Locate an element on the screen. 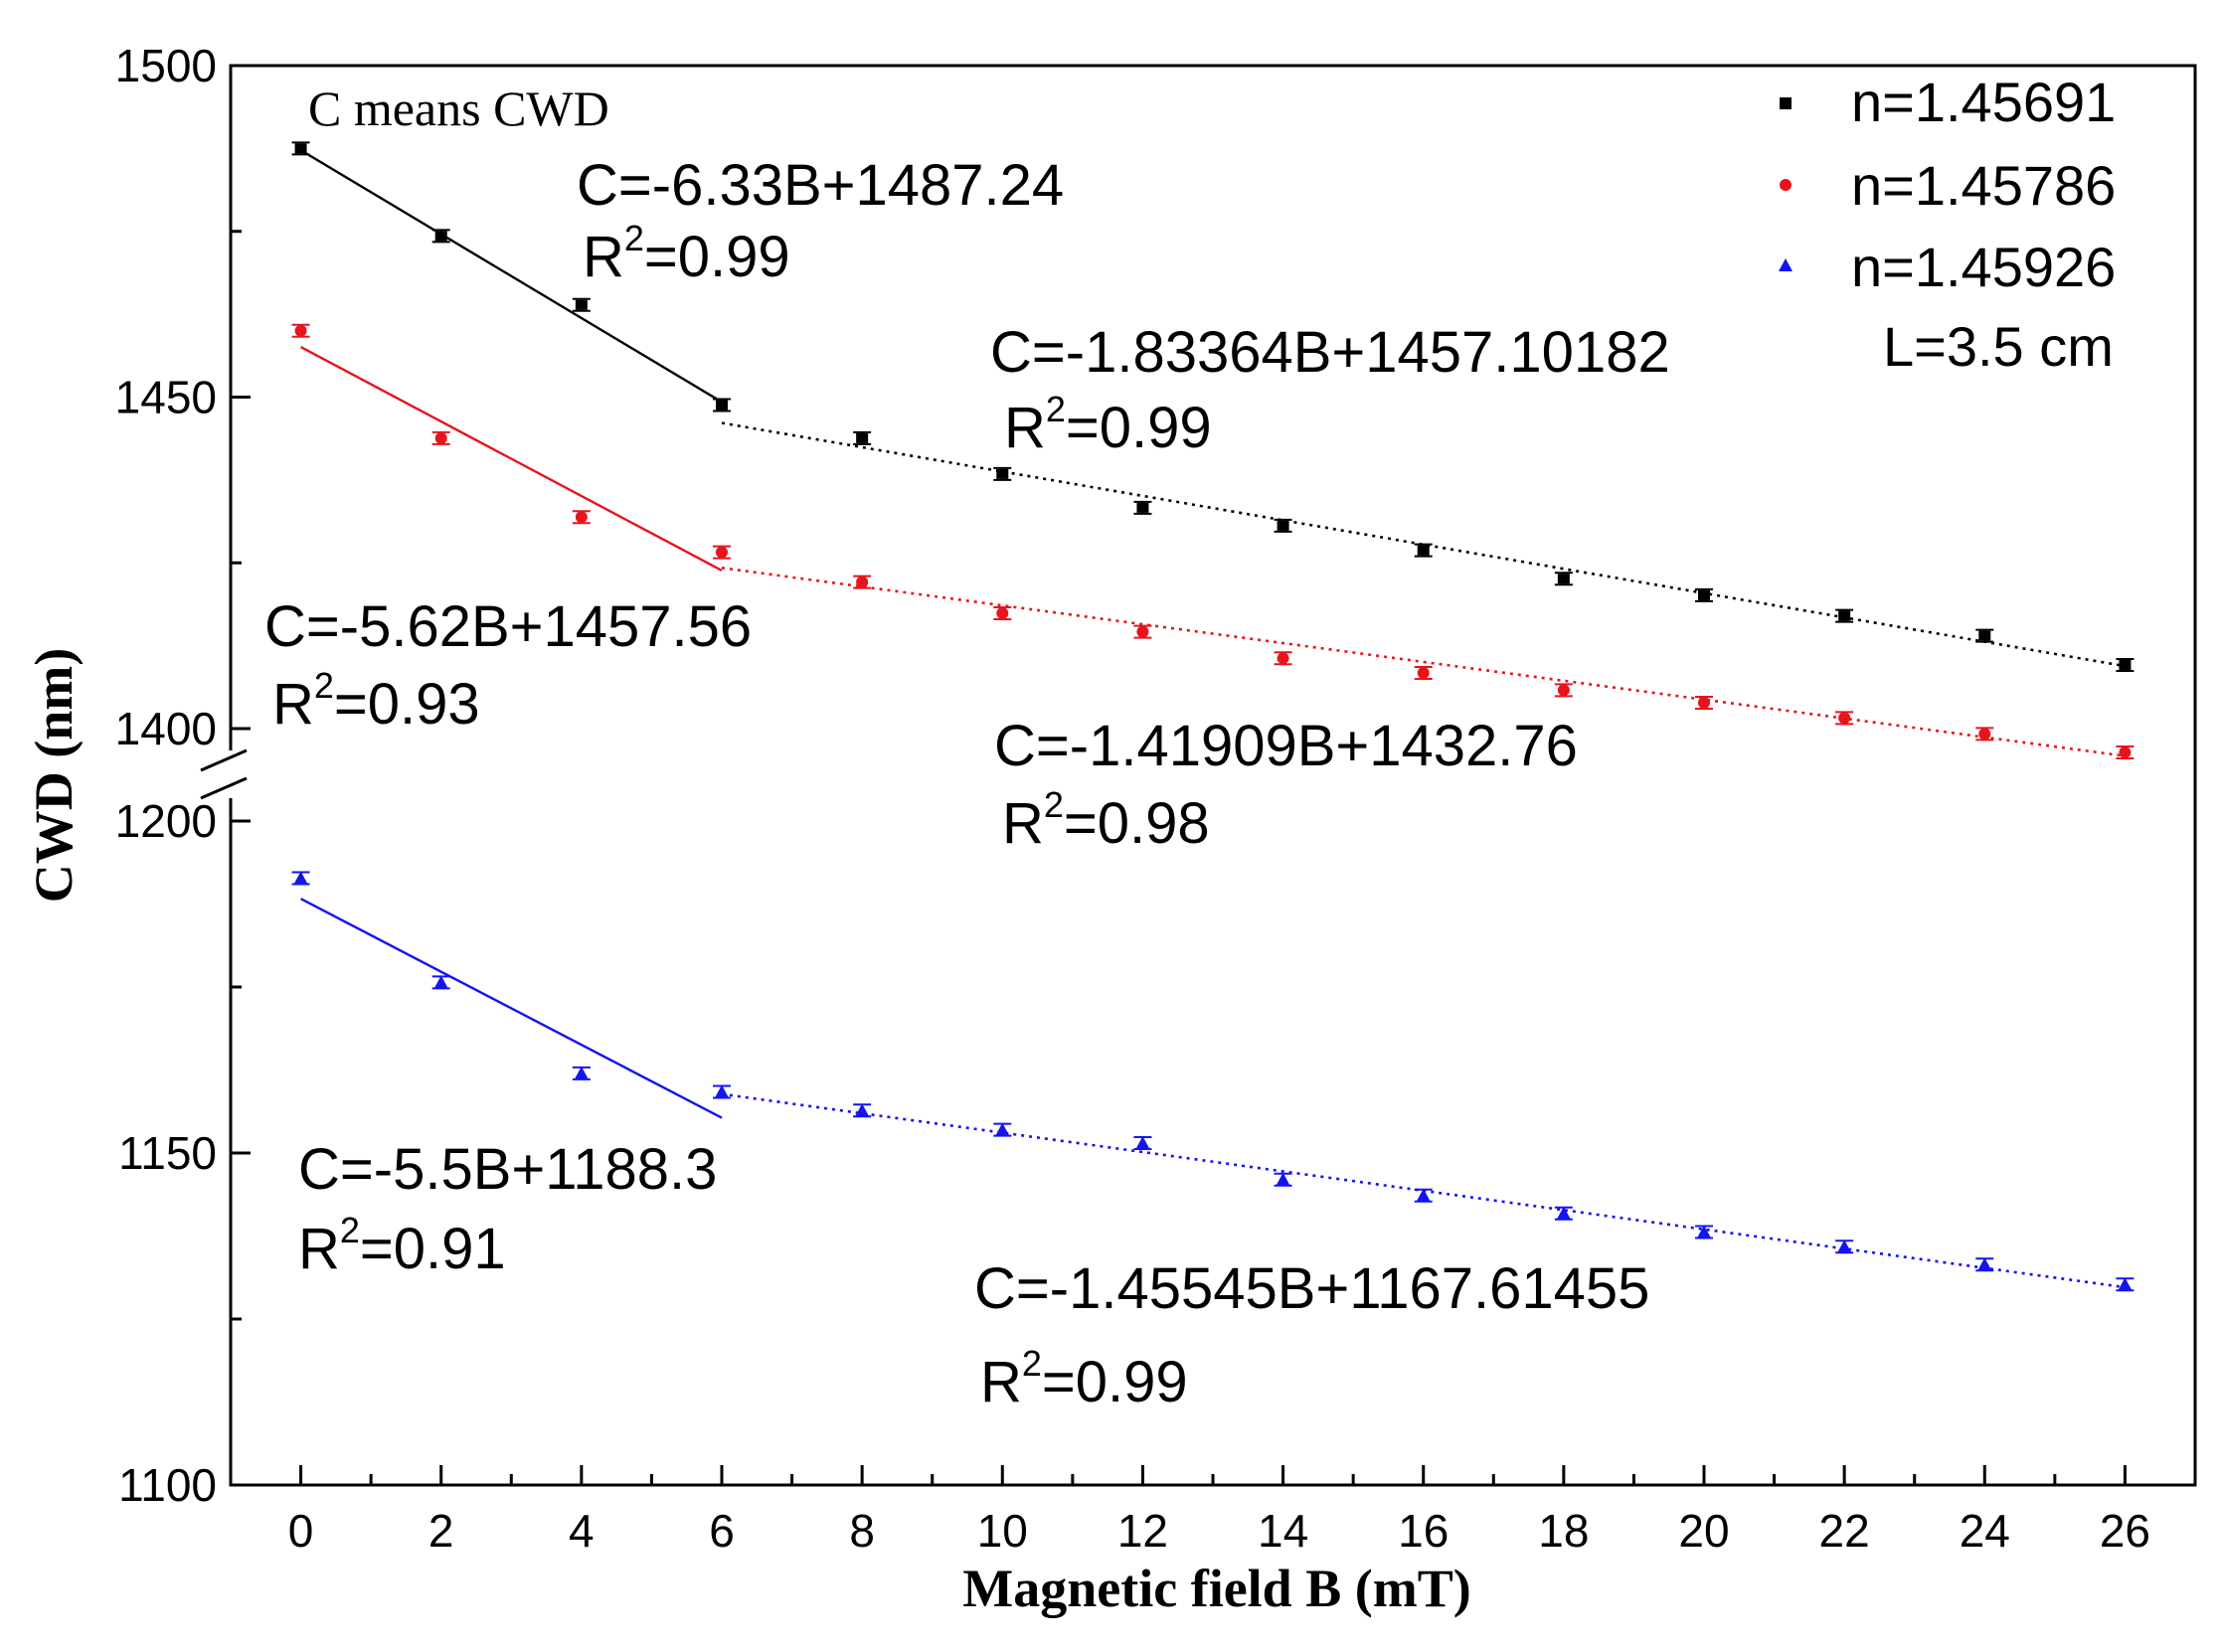  legend-label-series-1: n=1.45691 is located at coordinates (1984, 102).